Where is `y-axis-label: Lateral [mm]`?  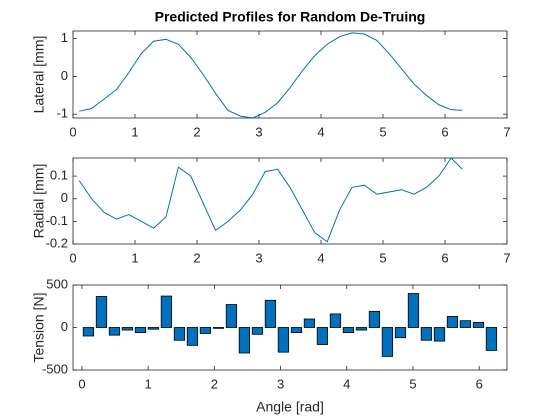 y-axis-label: Lateral [mm] is located at coordinates (39, 75).